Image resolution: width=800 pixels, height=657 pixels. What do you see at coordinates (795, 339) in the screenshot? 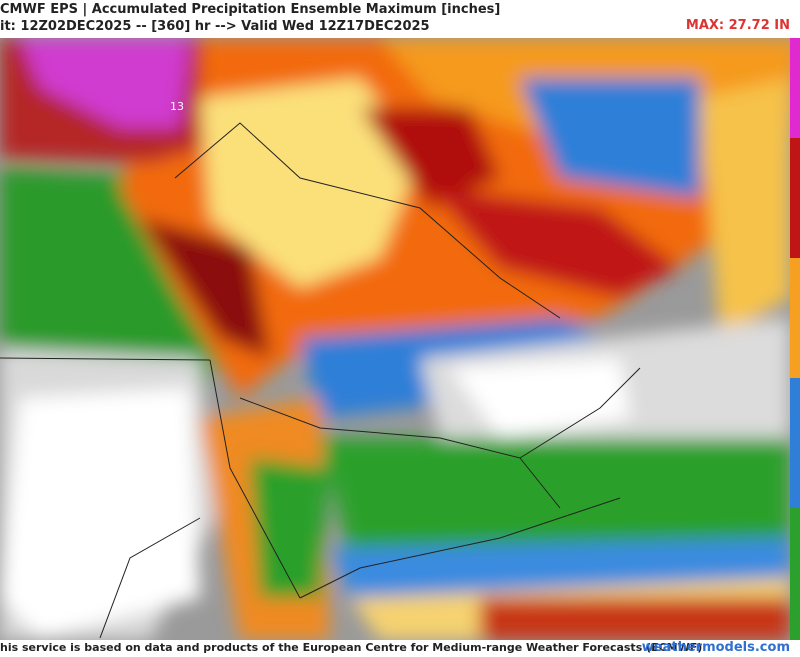
I see `color-bar` at bounding box center [795, 339].